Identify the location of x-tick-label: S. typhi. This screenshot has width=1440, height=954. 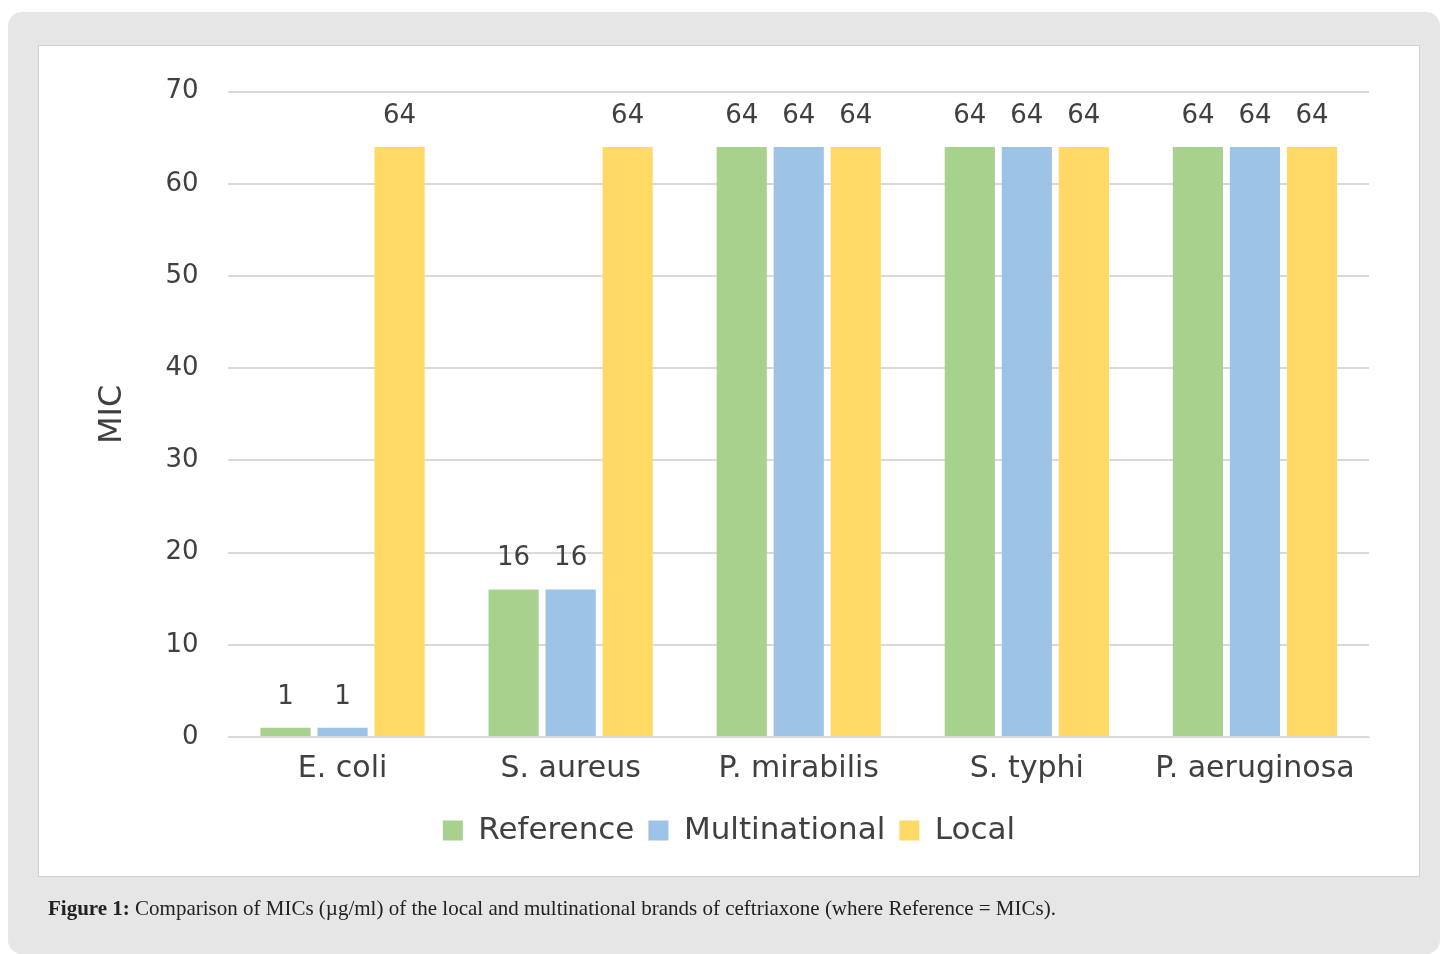
(1026, 766).